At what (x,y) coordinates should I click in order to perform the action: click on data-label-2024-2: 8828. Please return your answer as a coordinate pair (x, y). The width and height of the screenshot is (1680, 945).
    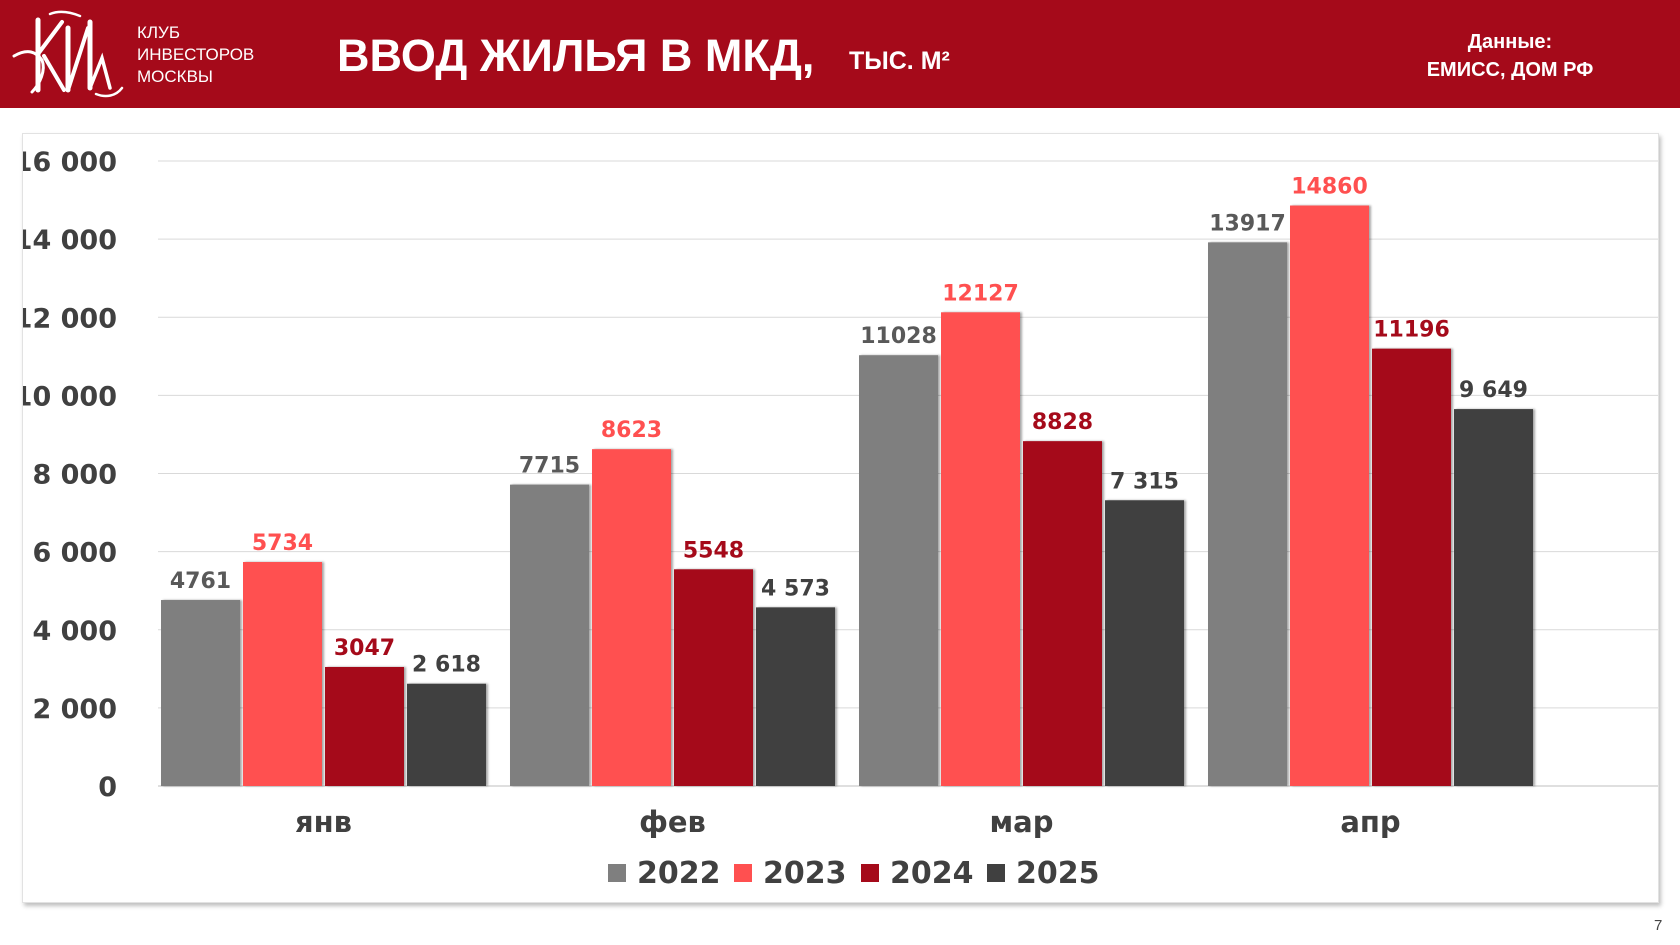
    Looking at the image, I should click on (1062, 422).